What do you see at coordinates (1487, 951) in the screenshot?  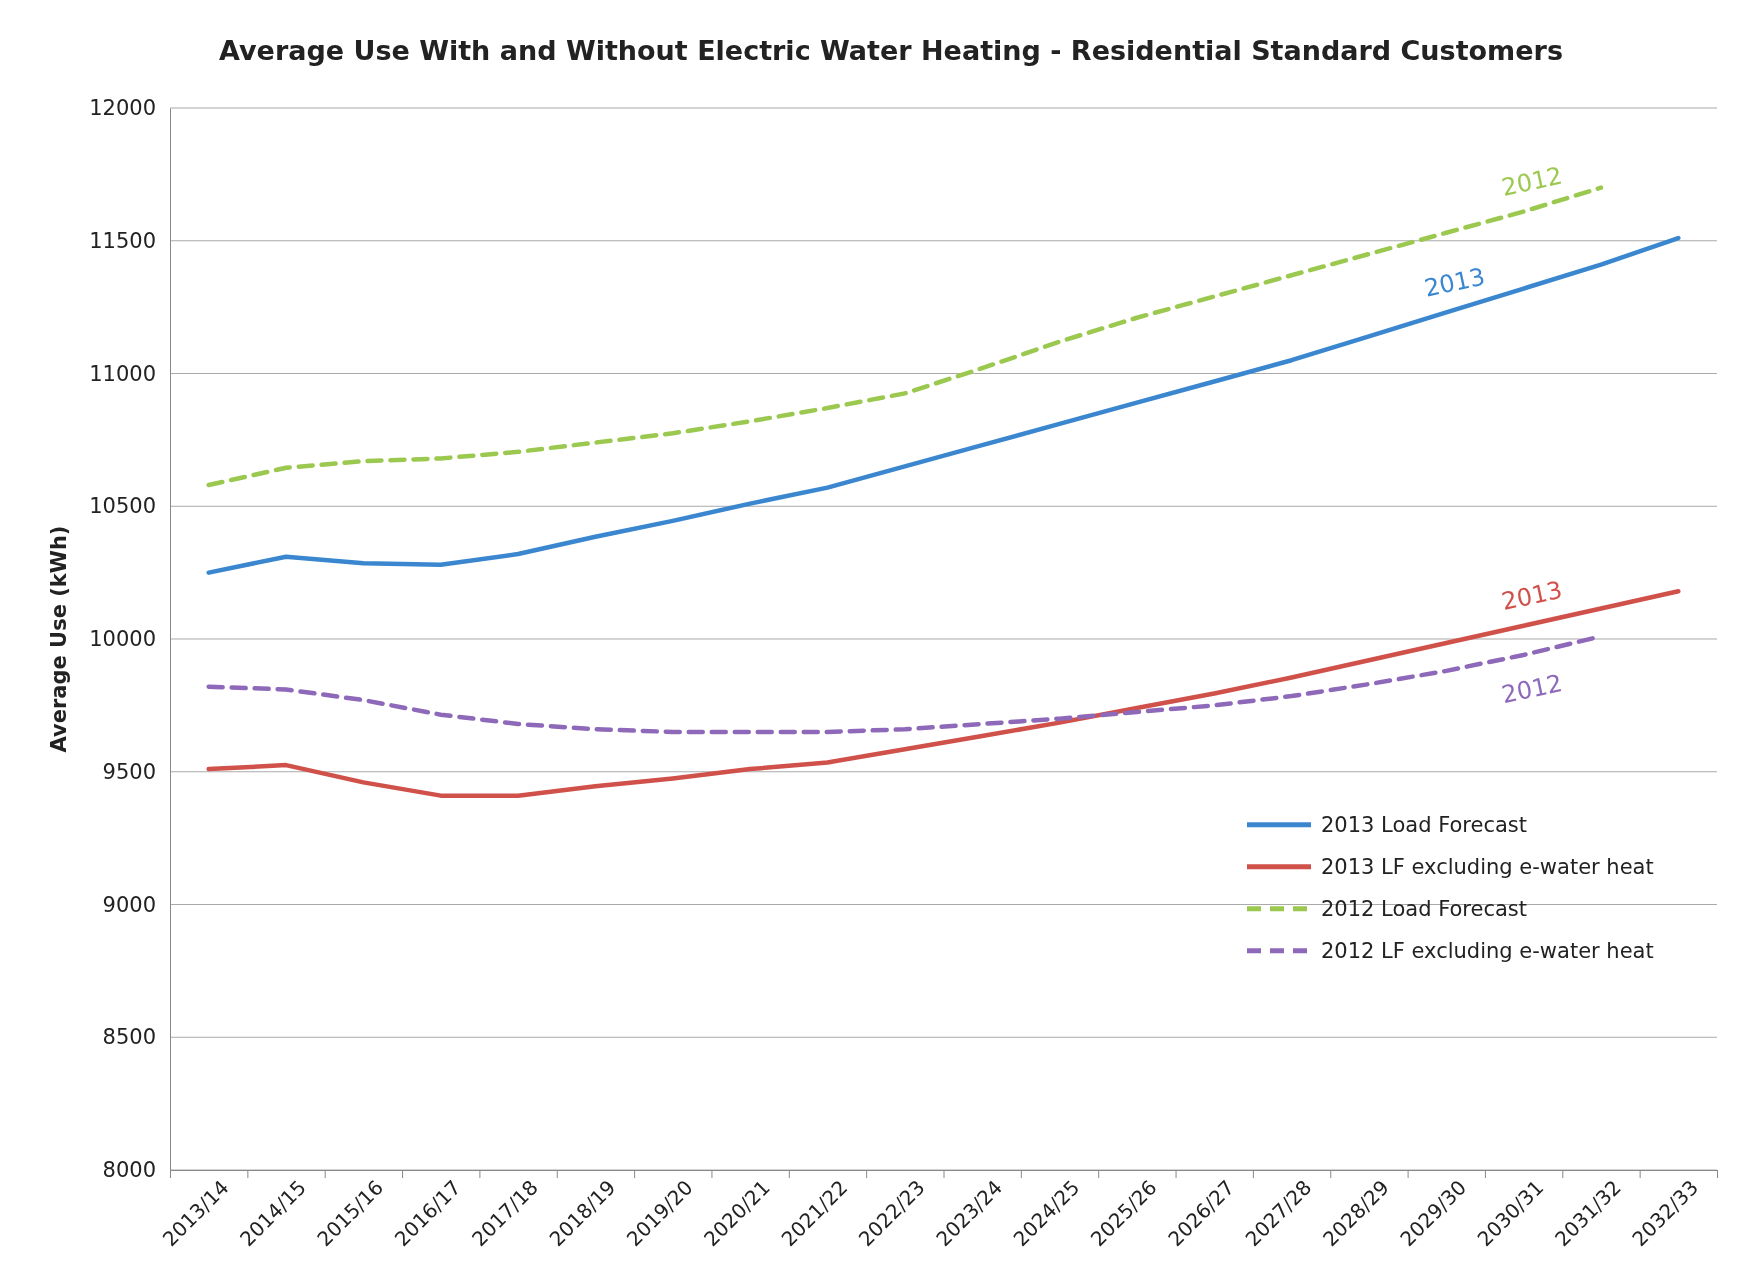 I see `legend-label: 2012 LF excluding e-water heat` at bounding box center [1487, 951].